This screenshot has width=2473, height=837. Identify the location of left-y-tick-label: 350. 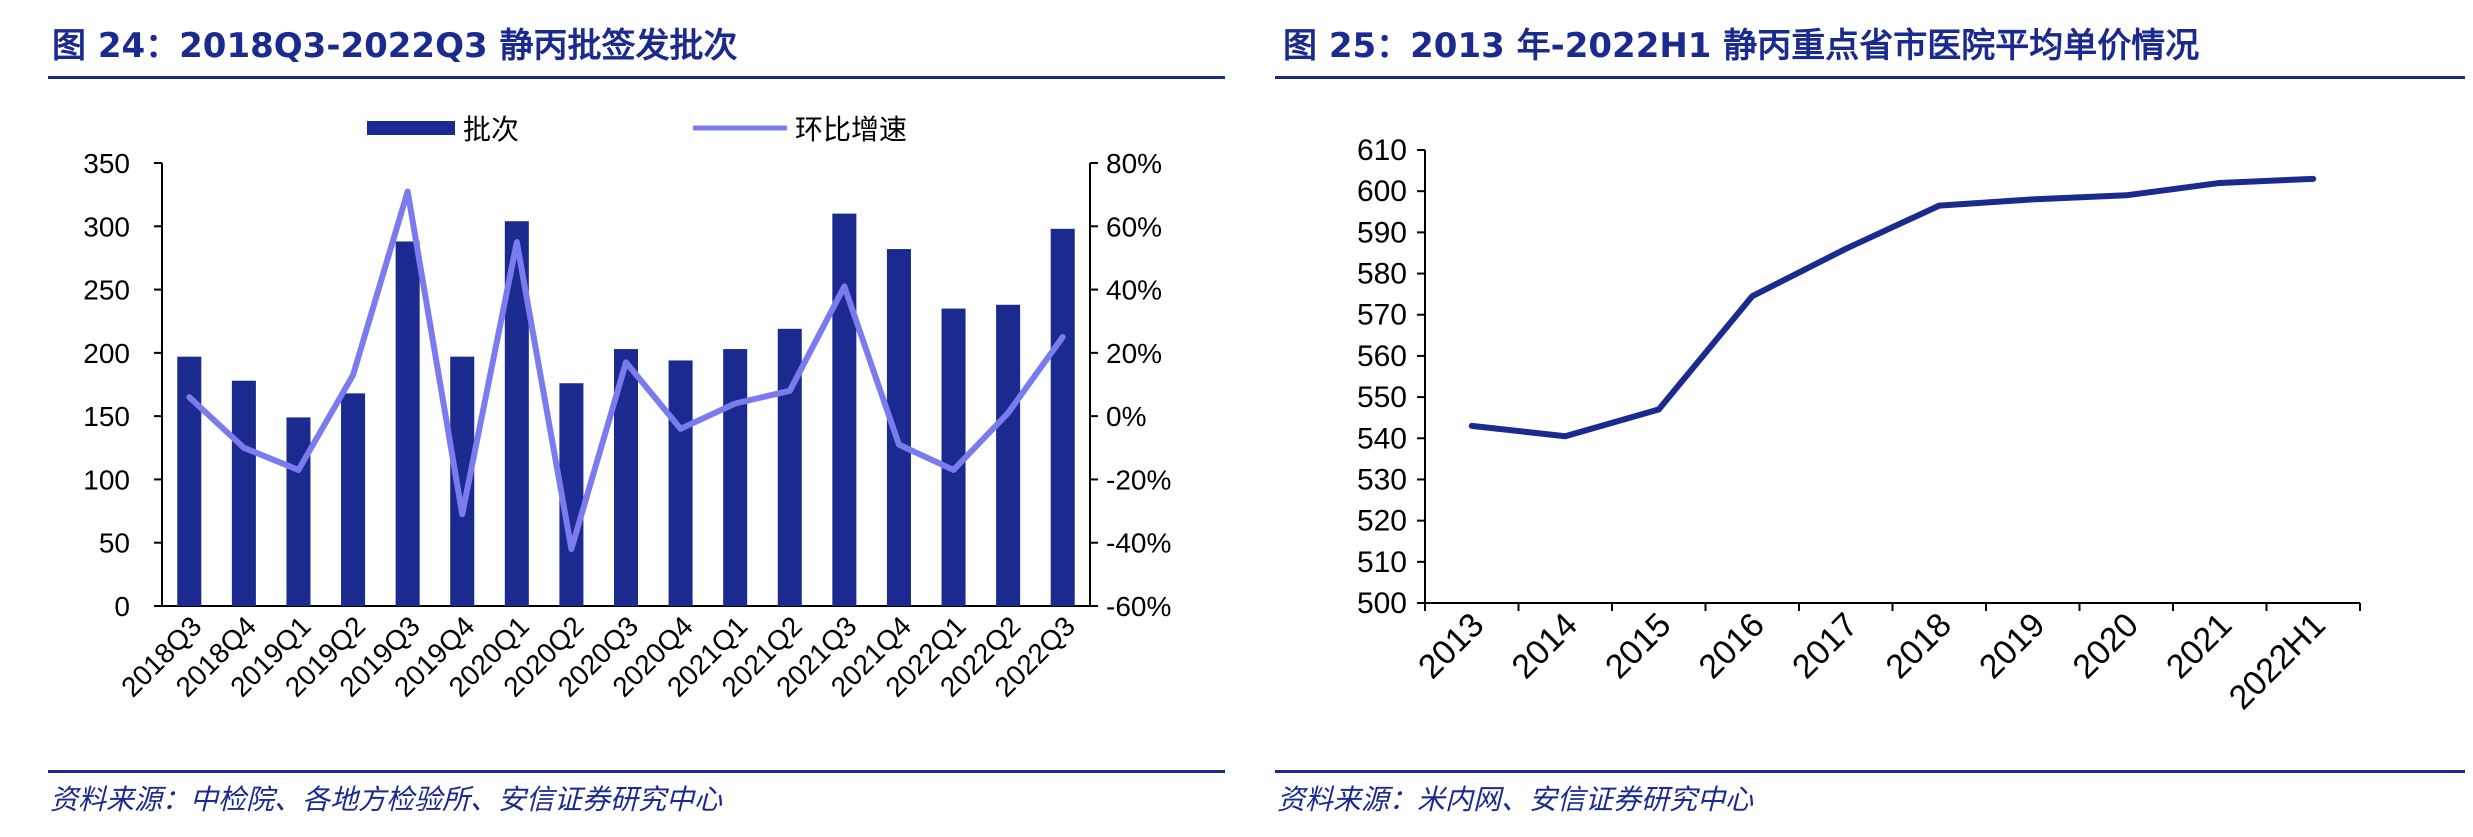
(106, 163).